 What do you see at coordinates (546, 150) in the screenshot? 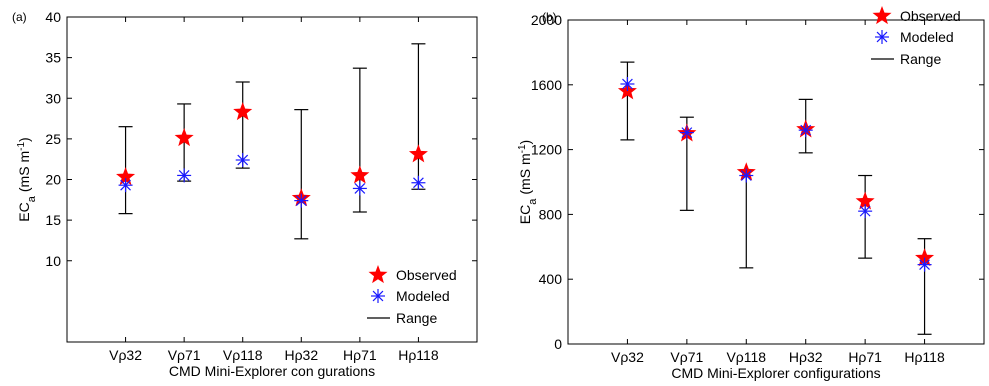
I see `y-tick-label: 1200` at bounding box center [546, 150].